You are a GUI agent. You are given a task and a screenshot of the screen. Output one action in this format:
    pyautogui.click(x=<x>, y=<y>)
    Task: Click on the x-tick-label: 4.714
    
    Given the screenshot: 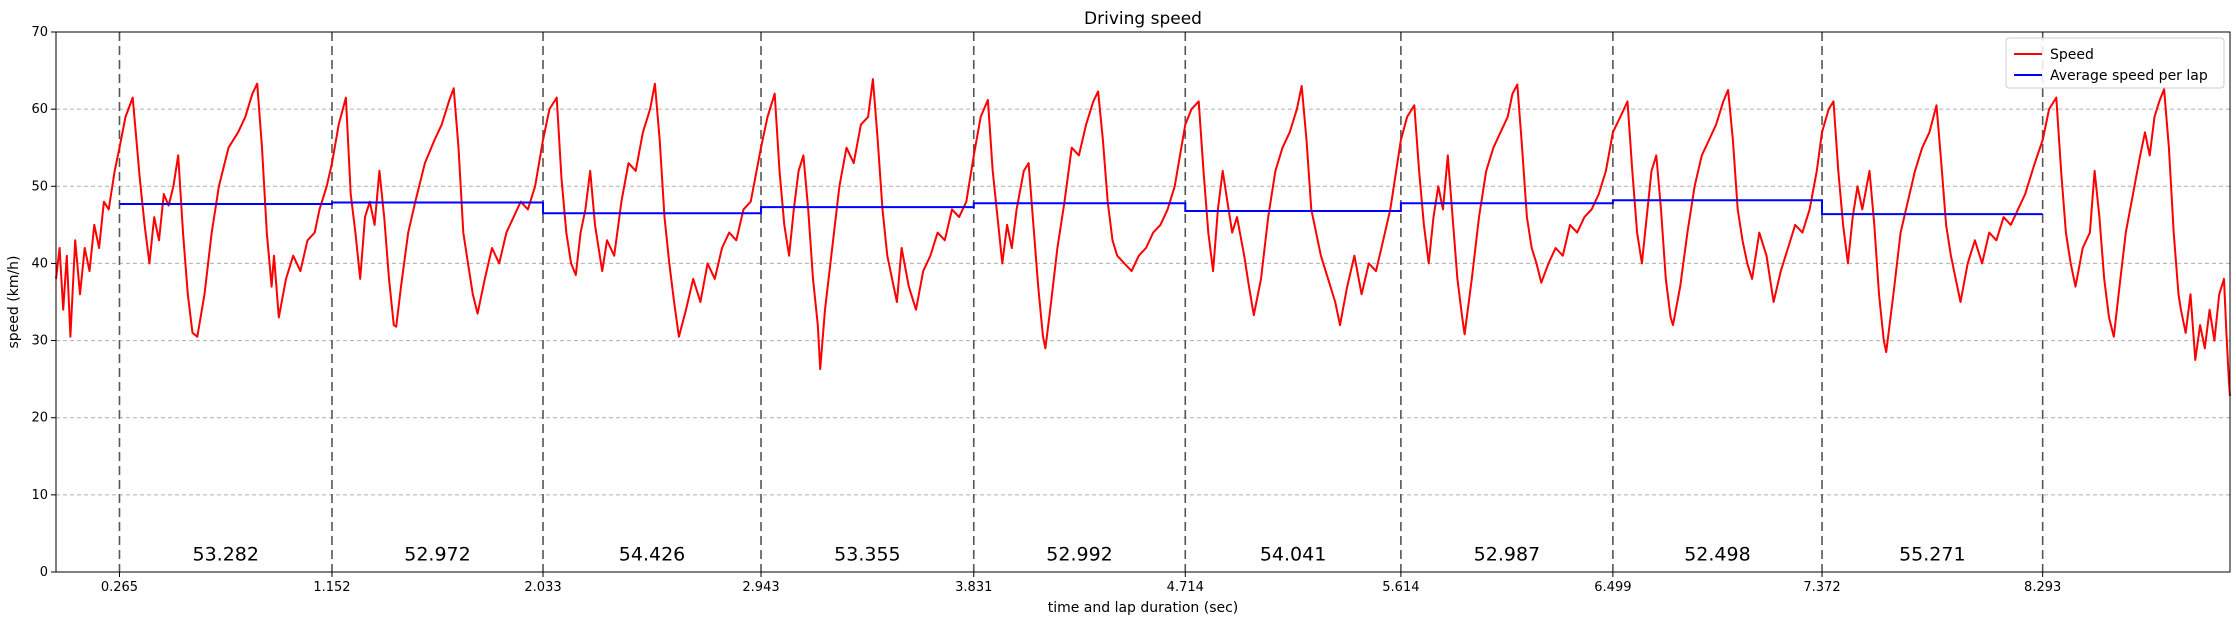 What is the action you would take?
    pyautogui.click(x=1185, y=587)
    